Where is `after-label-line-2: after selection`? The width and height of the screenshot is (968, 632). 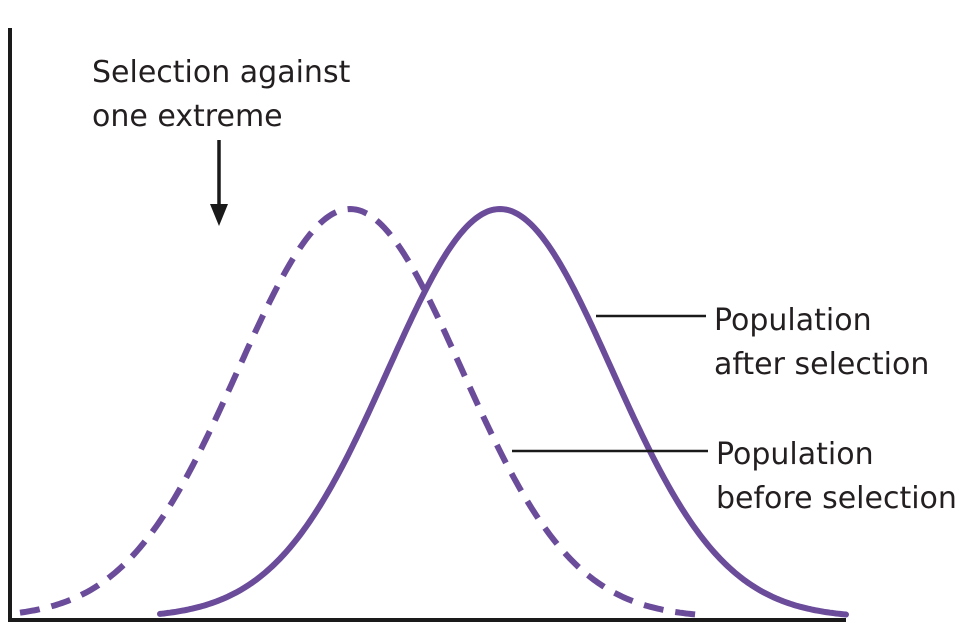
after-label-line-2: after selection is located at coordinates (821, 364).